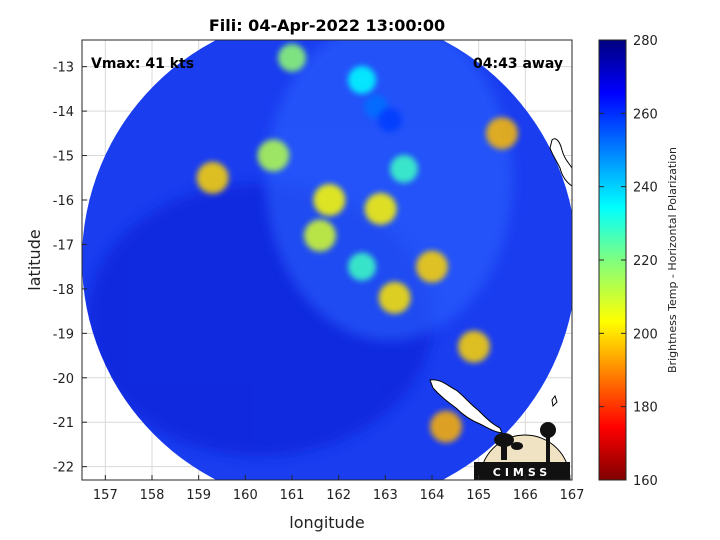 The width and height of the screenshot is (720, 540). Describe the element at coordinates (63, 379) in the screenshot. I see `y-tick-label: -20` at that location.